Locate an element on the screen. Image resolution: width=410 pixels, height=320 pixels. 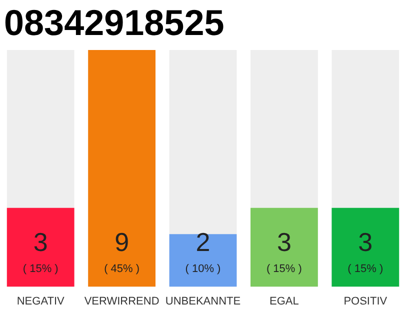
data-label: 2 ( 10% ) is located at coordinates (203, 250).